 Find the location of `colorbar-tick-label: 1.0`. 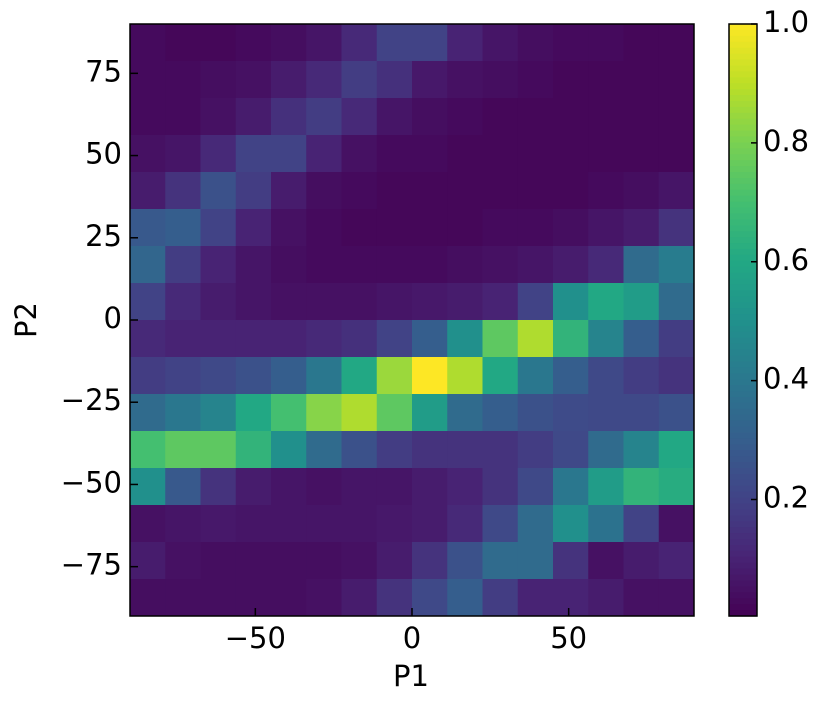

colorbar-tick-label: 1.0 is located at coordinates (786, 22).